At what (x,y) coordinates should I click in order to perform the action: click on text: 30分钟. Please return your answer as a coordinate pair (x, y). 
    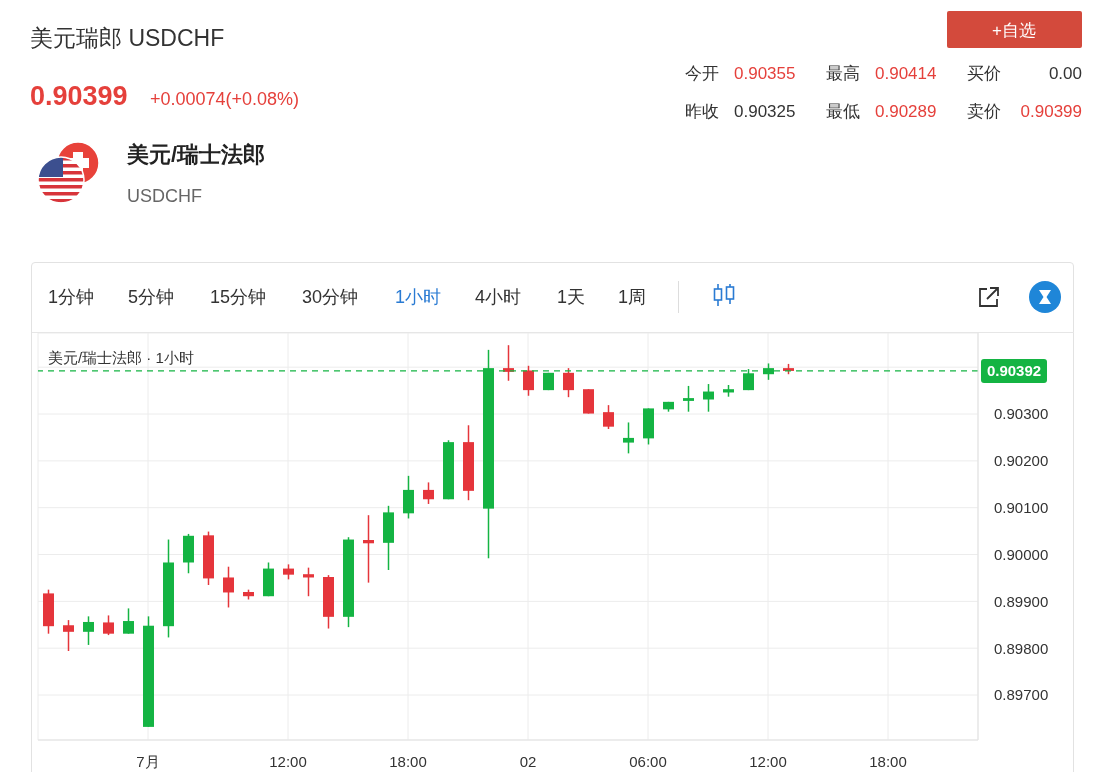
    Looking at the image, I should click on (330, 297).